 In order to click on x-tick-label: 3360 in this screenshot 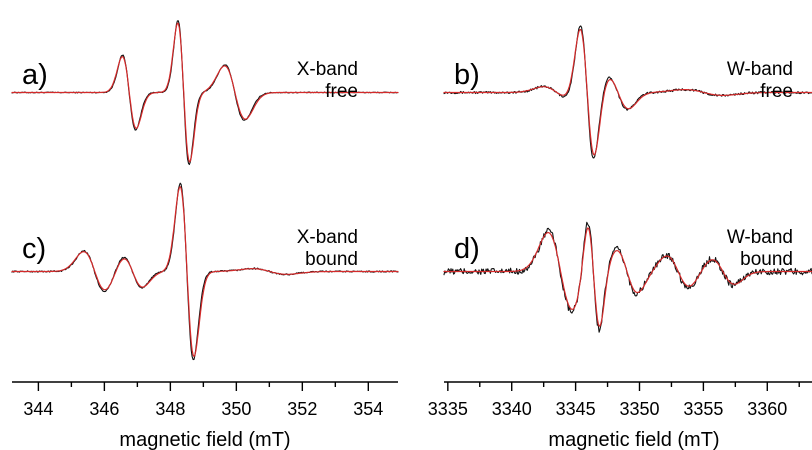, I will do `click(767, 409)`.